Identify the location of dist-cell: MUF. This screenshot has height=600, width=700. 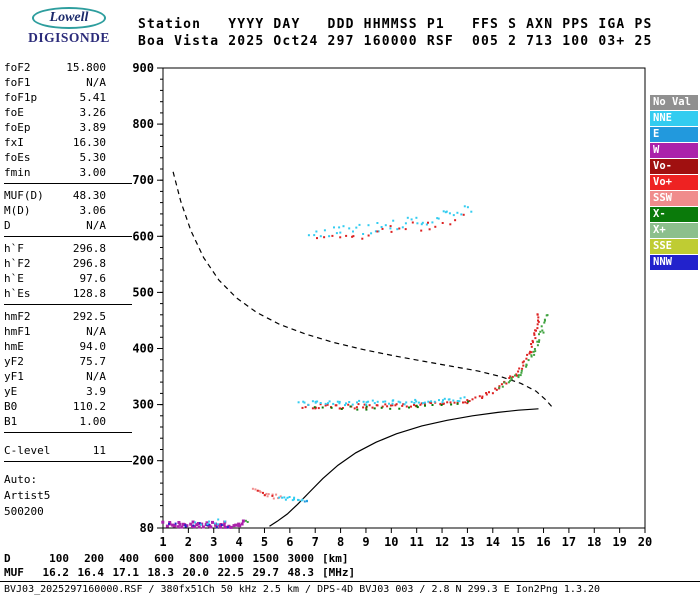
(14, 572).